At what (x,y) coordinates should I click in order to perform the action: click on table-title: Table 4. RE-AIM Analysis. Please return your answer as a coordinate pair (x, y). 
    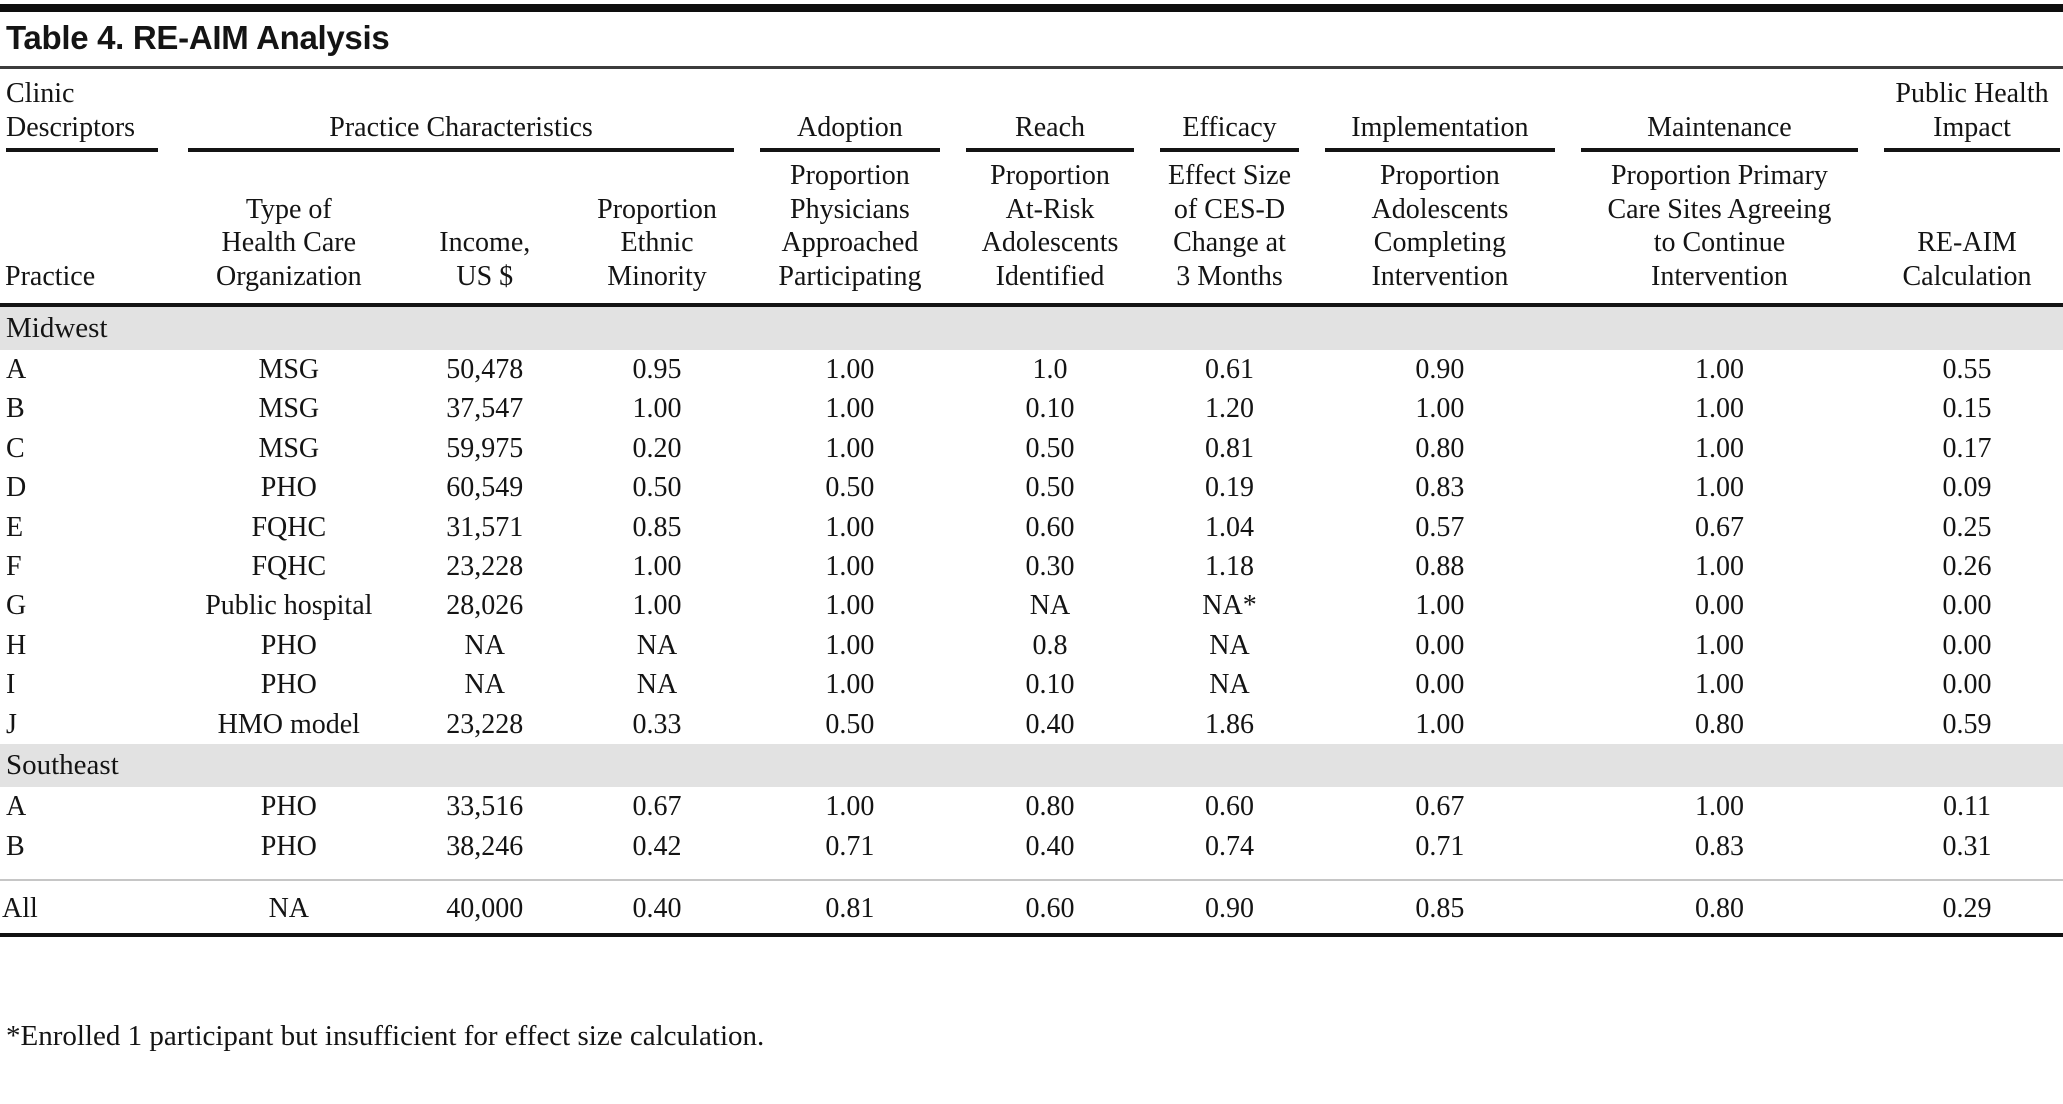
    Looking at the image, I should click on (1031, 40).